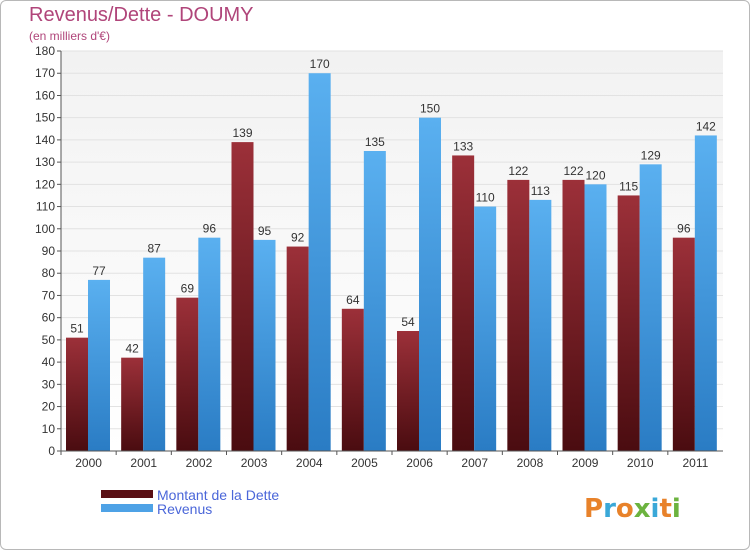  What do you see at coordinates (628, 186) in the screenshot?
I see `data-label: 115` at bounding box center [628, 186].